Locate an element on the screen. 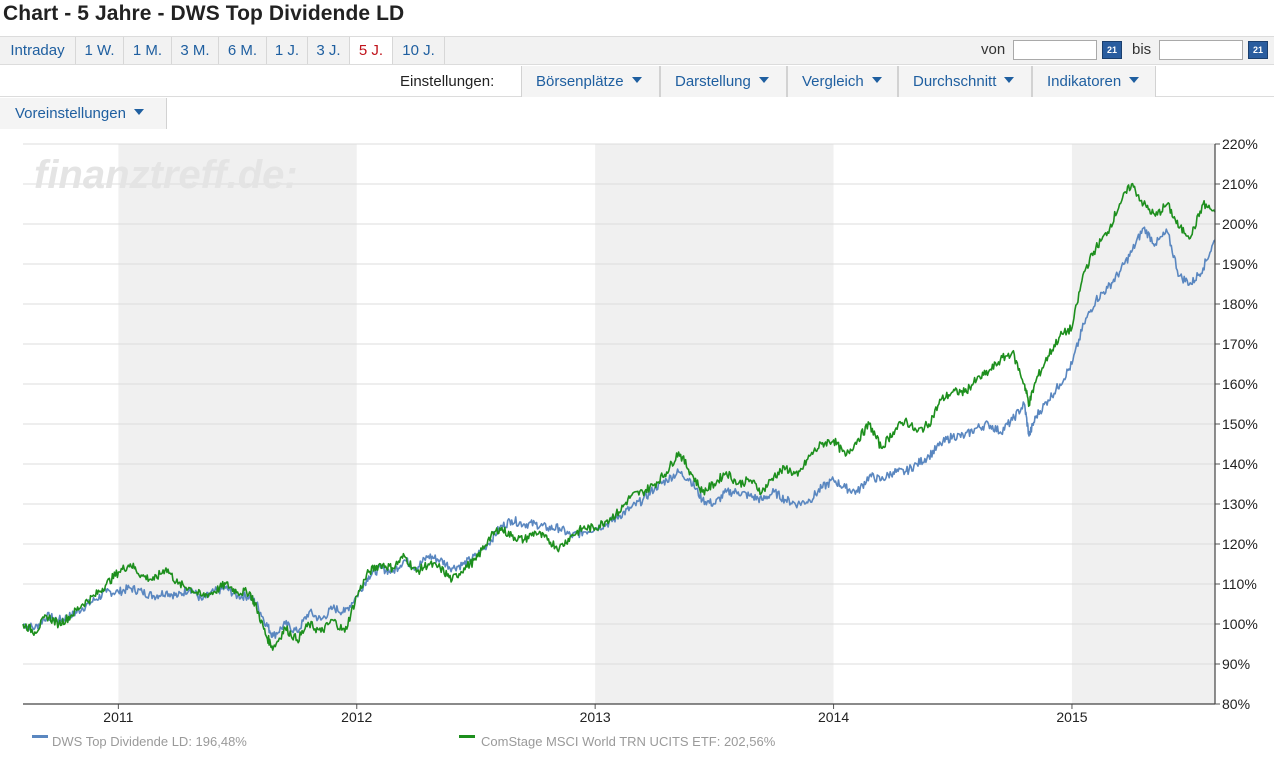 Image resolution: width=1274 pixels, height=759 pixels. from-date-input is located at coordinates (1055, 50).